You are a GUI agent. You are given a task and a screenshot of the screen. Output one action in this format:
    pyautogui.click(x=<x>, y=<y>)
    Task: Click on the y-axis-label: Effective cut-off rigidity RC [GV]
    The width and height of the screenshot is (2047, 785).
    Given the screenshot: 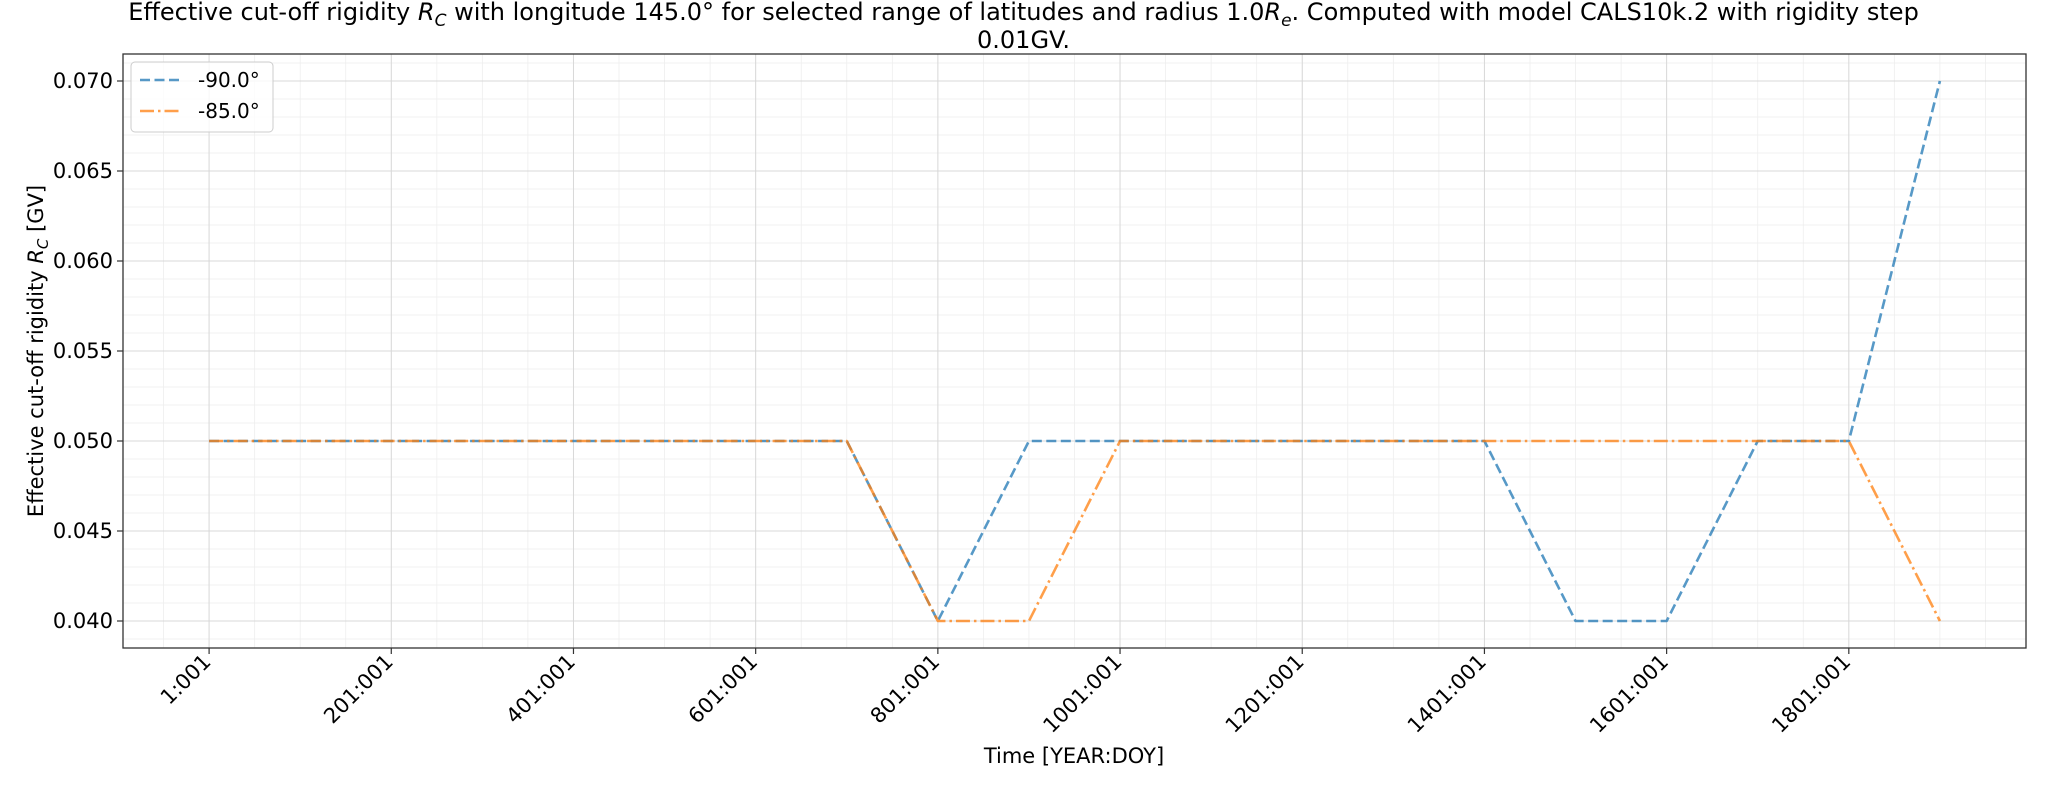 What is the action you would take?
    pyautogui.click(x=38, y=351)
    